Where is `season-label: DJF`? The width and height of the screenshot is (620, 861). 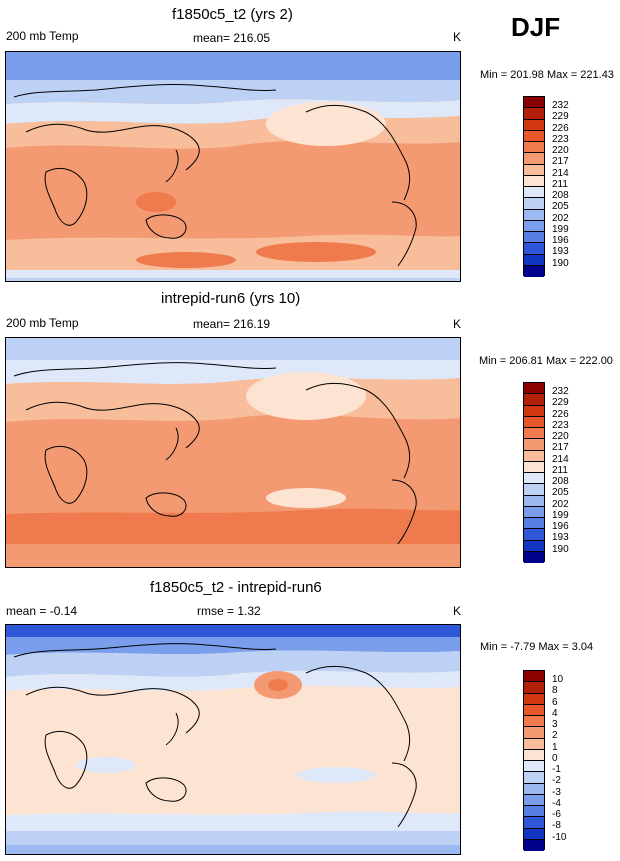 season-label: DJF is located at coordinates (536, 27).